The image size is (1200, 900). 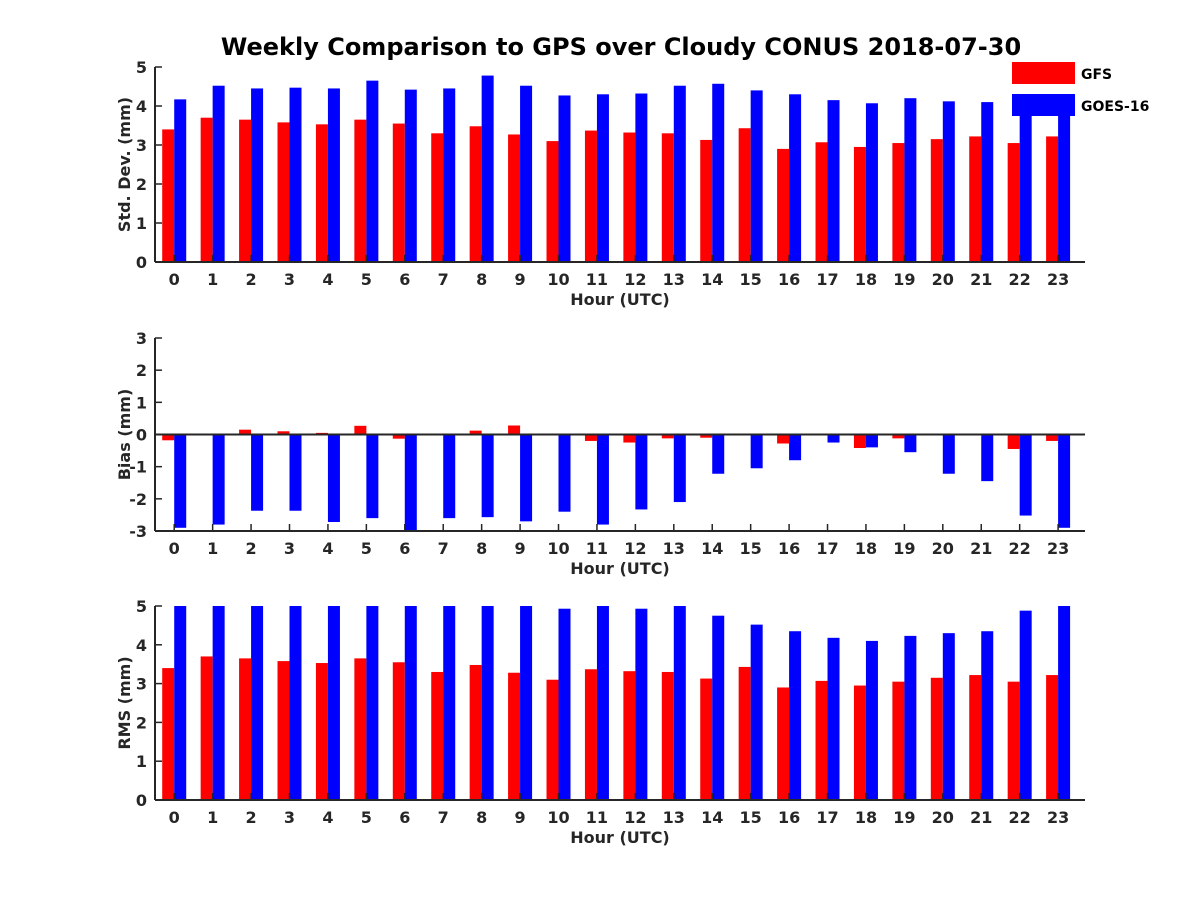 I want to click on x-tick-label: 20, so click(x=943, y=279).